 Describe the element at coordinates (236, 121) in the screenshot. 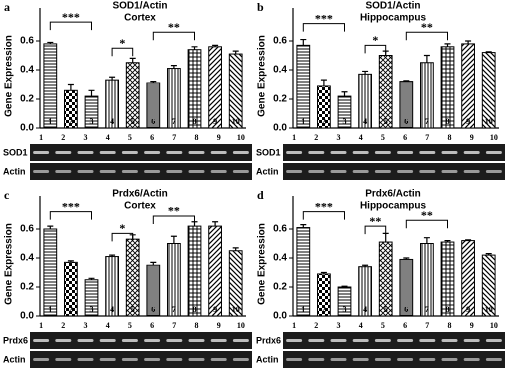

I see `x-tick-label: 10` at that location.